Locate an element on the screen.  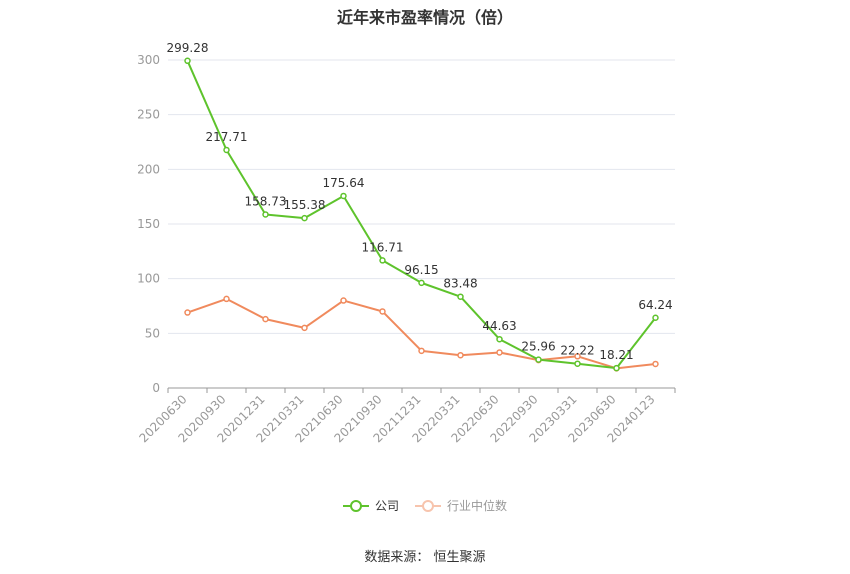
data-label: 299.28 is located at coordinates (188, 48).